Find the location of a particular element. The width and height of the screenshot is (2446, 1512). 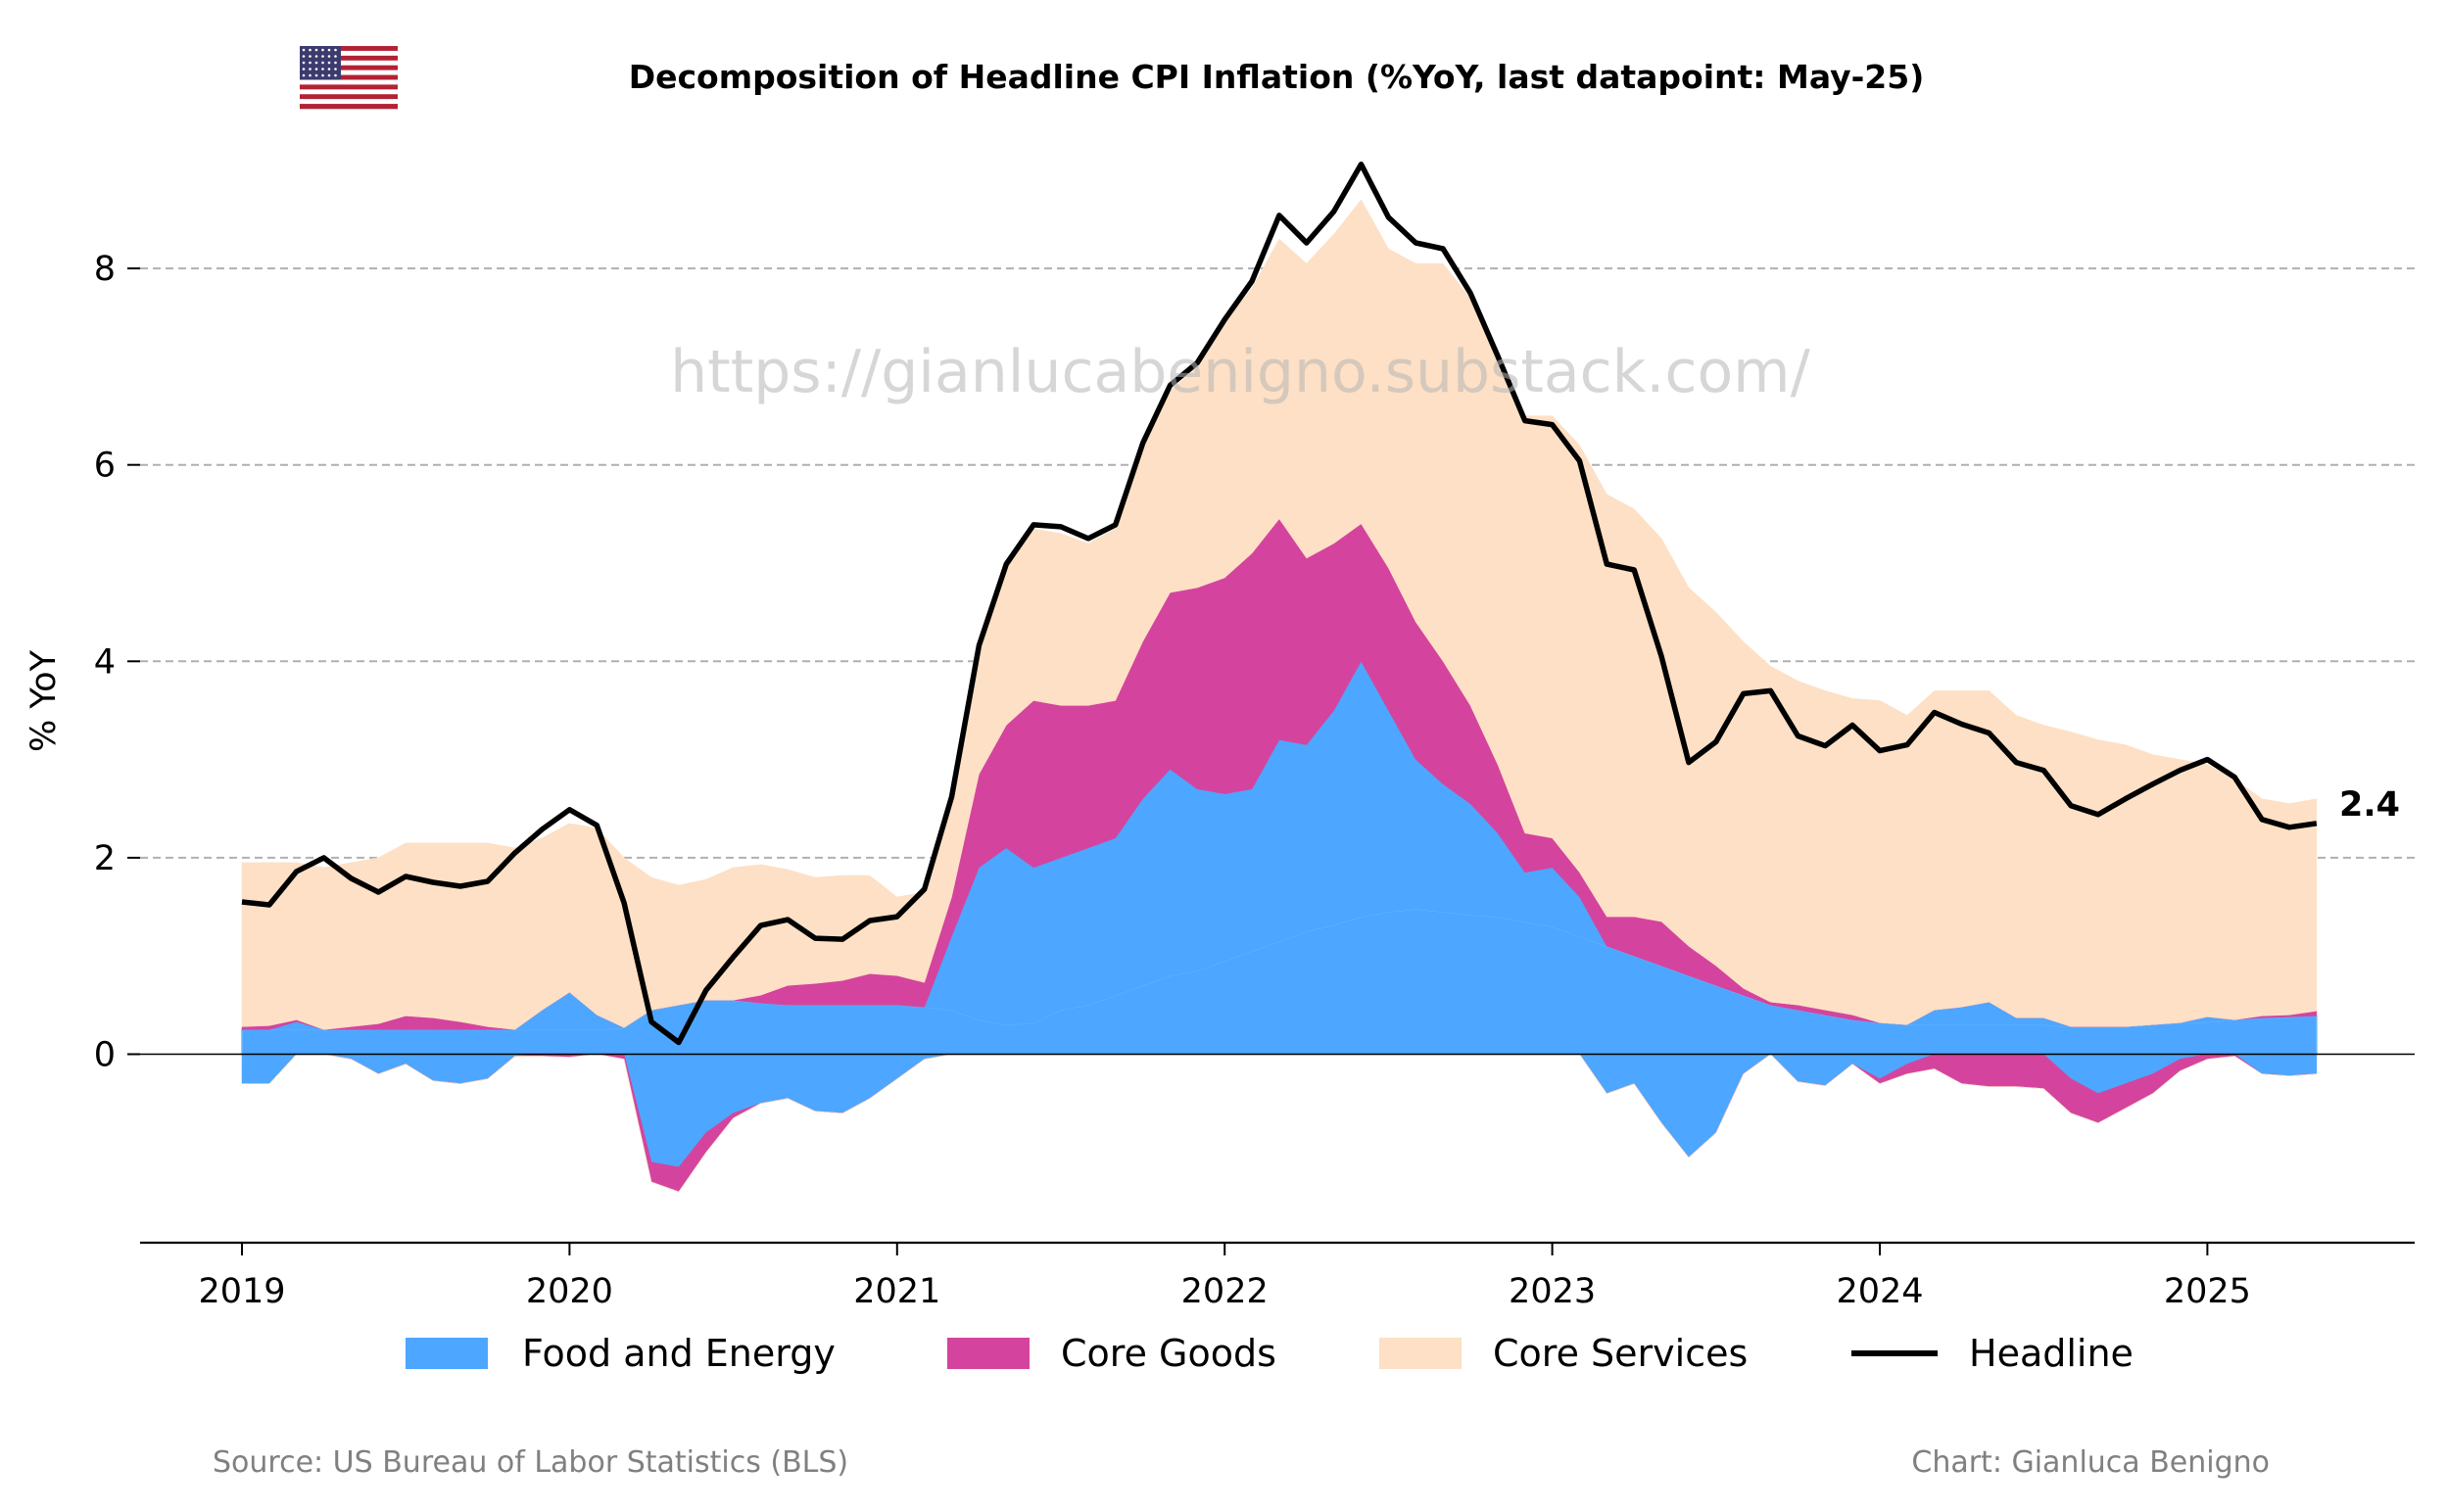

y-tick-label: 6 is located at coordinates (105, 466).